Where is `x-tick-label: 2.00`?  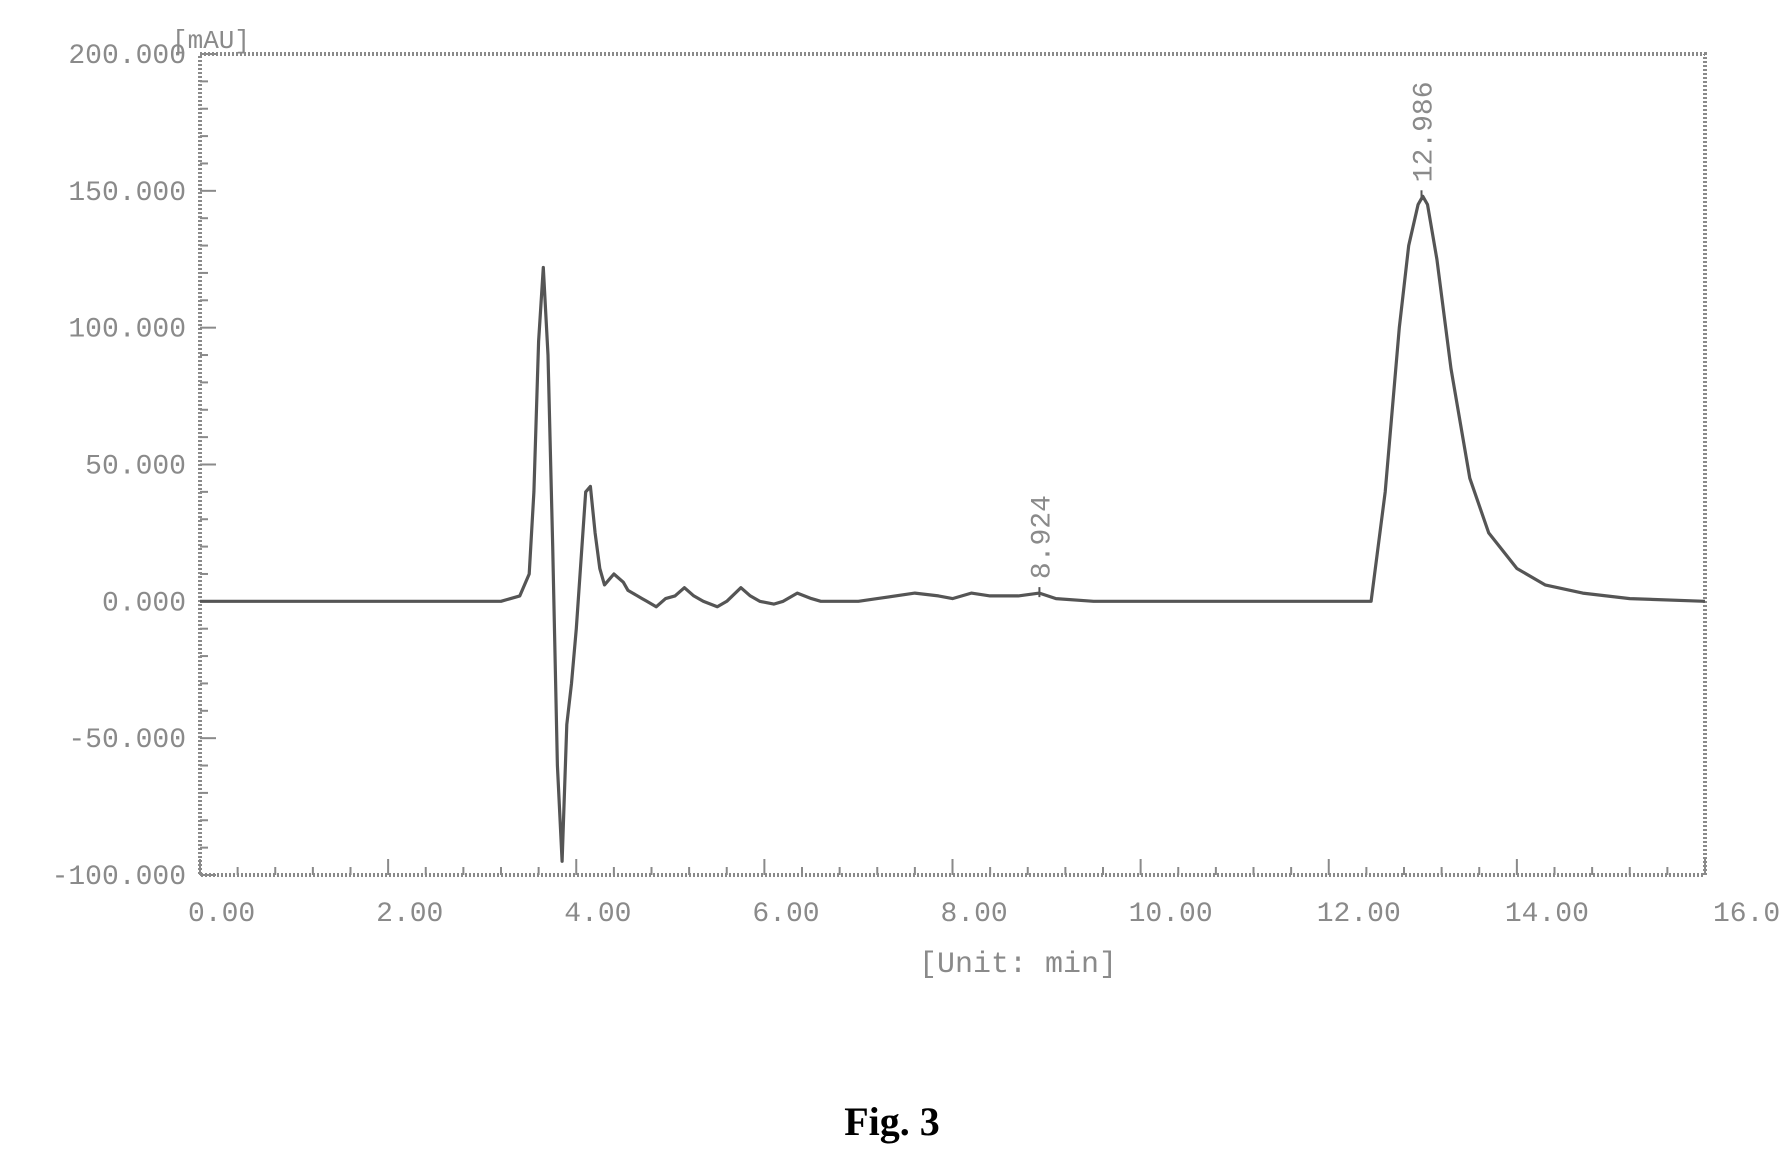 x-tick-label: 2.00 is located at coordinates (409, 914).